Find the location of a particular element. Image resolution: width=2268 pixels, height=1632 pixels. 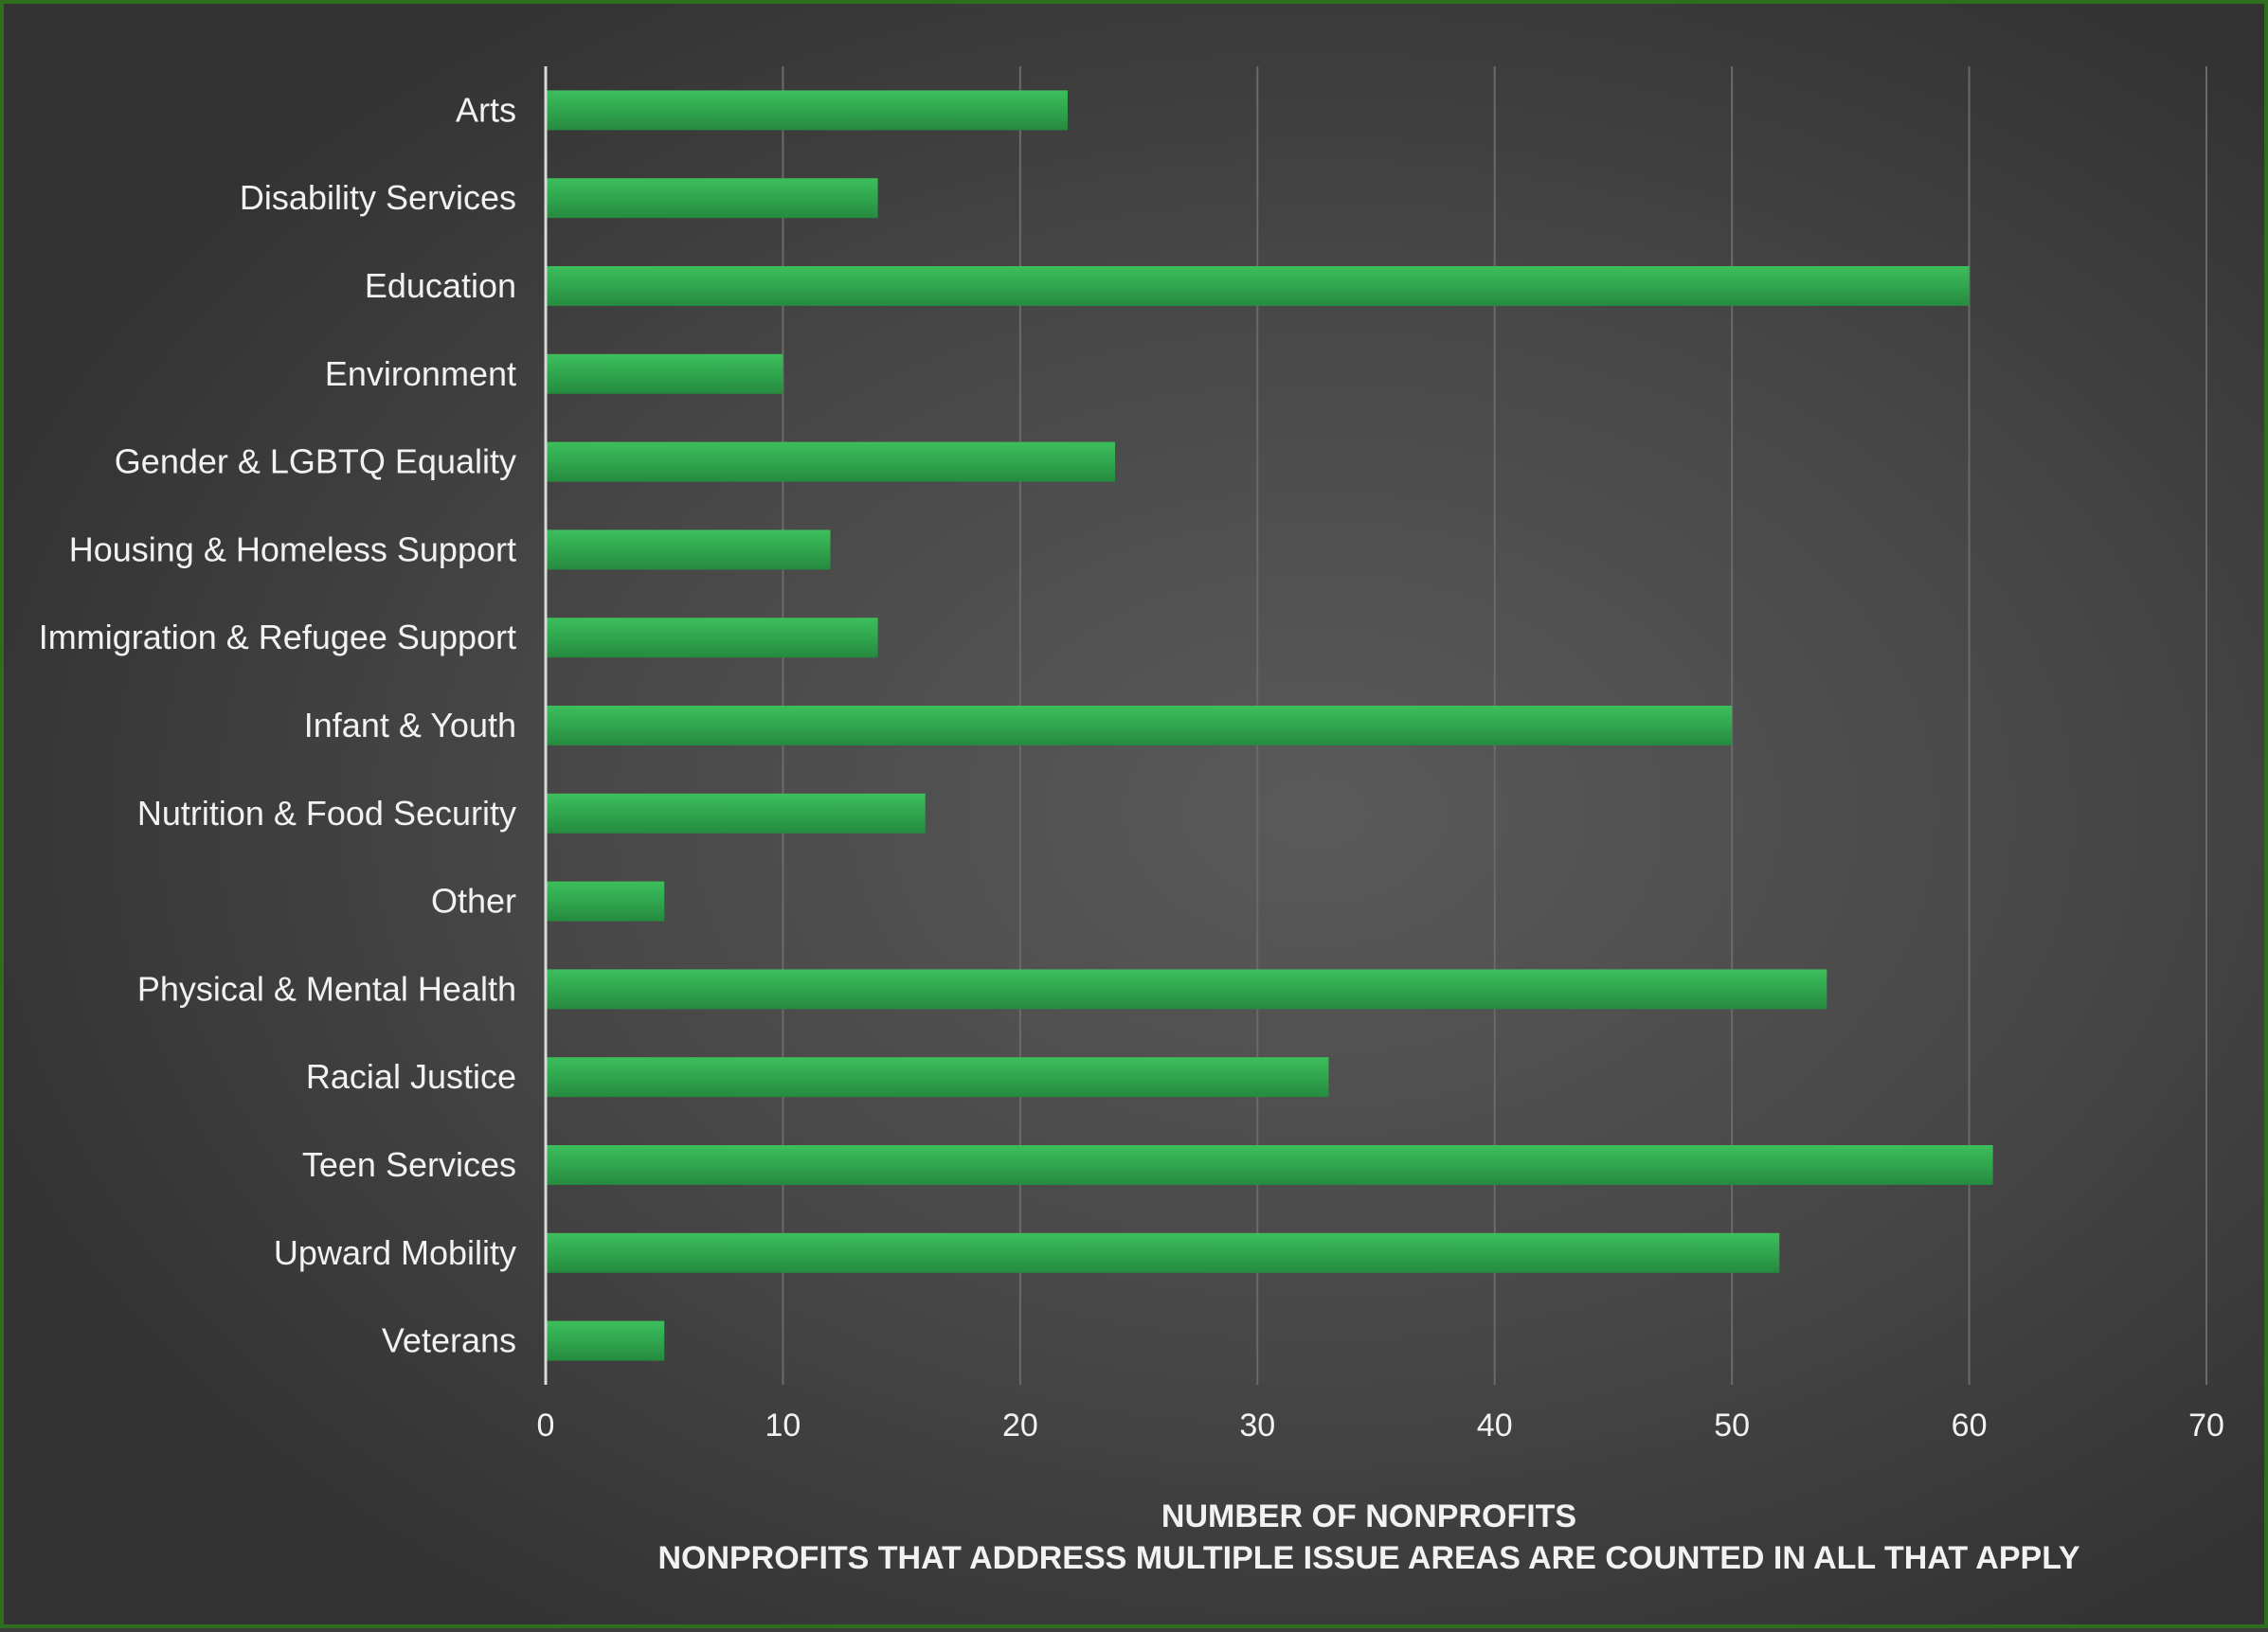

x-tick-labels: 0 10 20 30 40 50 60 70 is located at coordinates (1380, 1426).